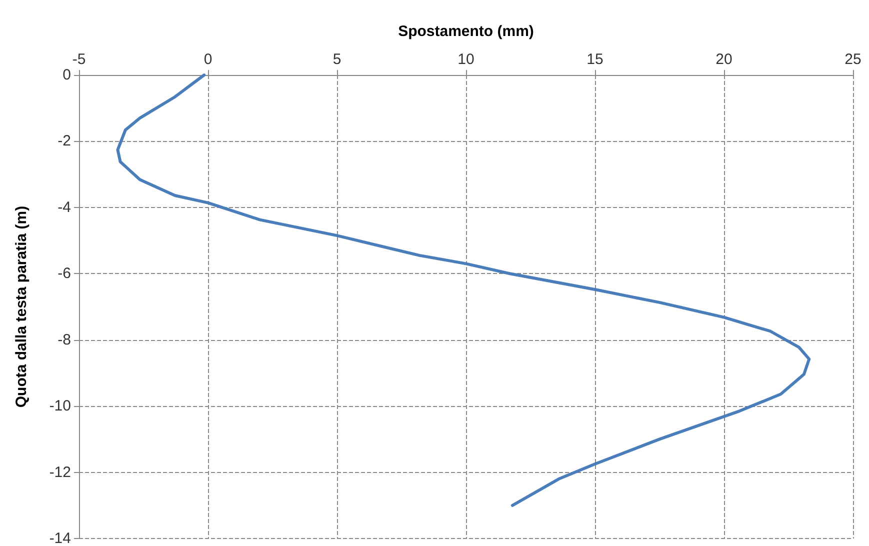 This screenshot has height=546, width=869. Describe the element at coordinates (724, 59) in the screenshot. I see `x-tick-label: 20` at that location.